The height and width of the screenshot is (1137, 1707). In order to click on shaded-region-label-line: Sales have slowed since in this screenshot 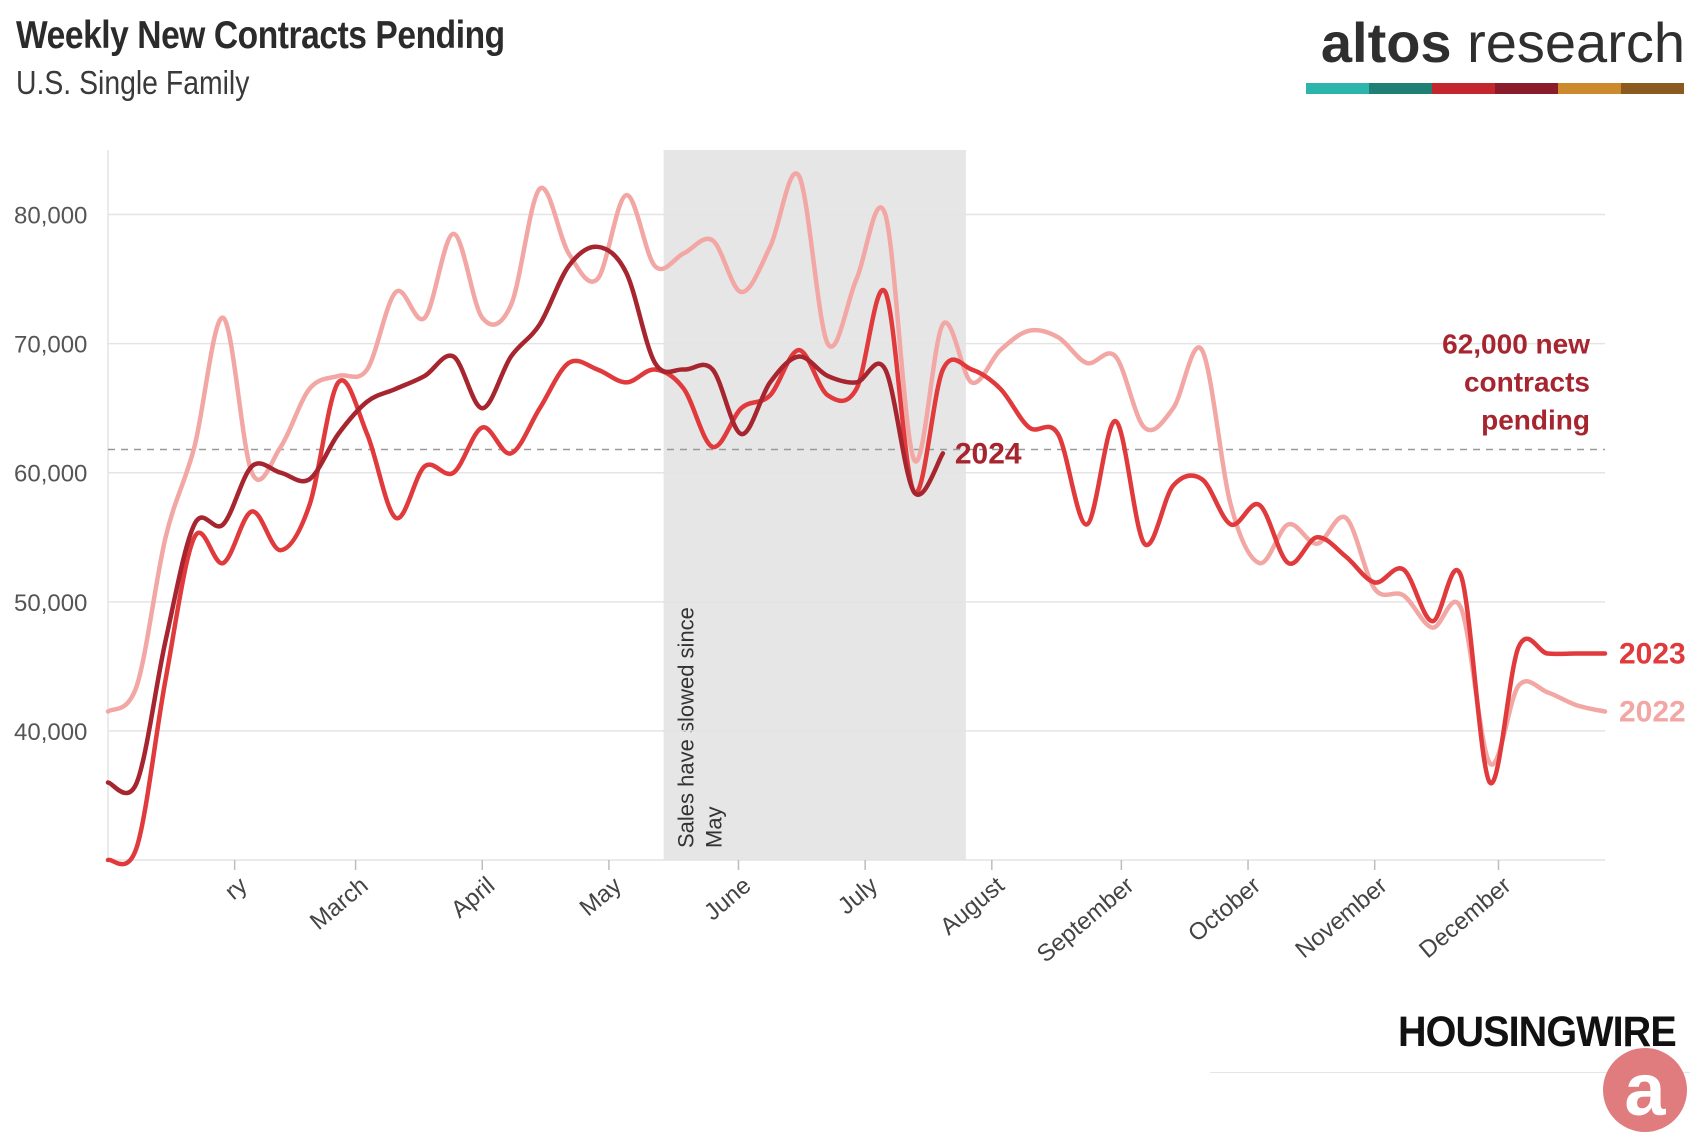, I will do `click(686, 727)`.